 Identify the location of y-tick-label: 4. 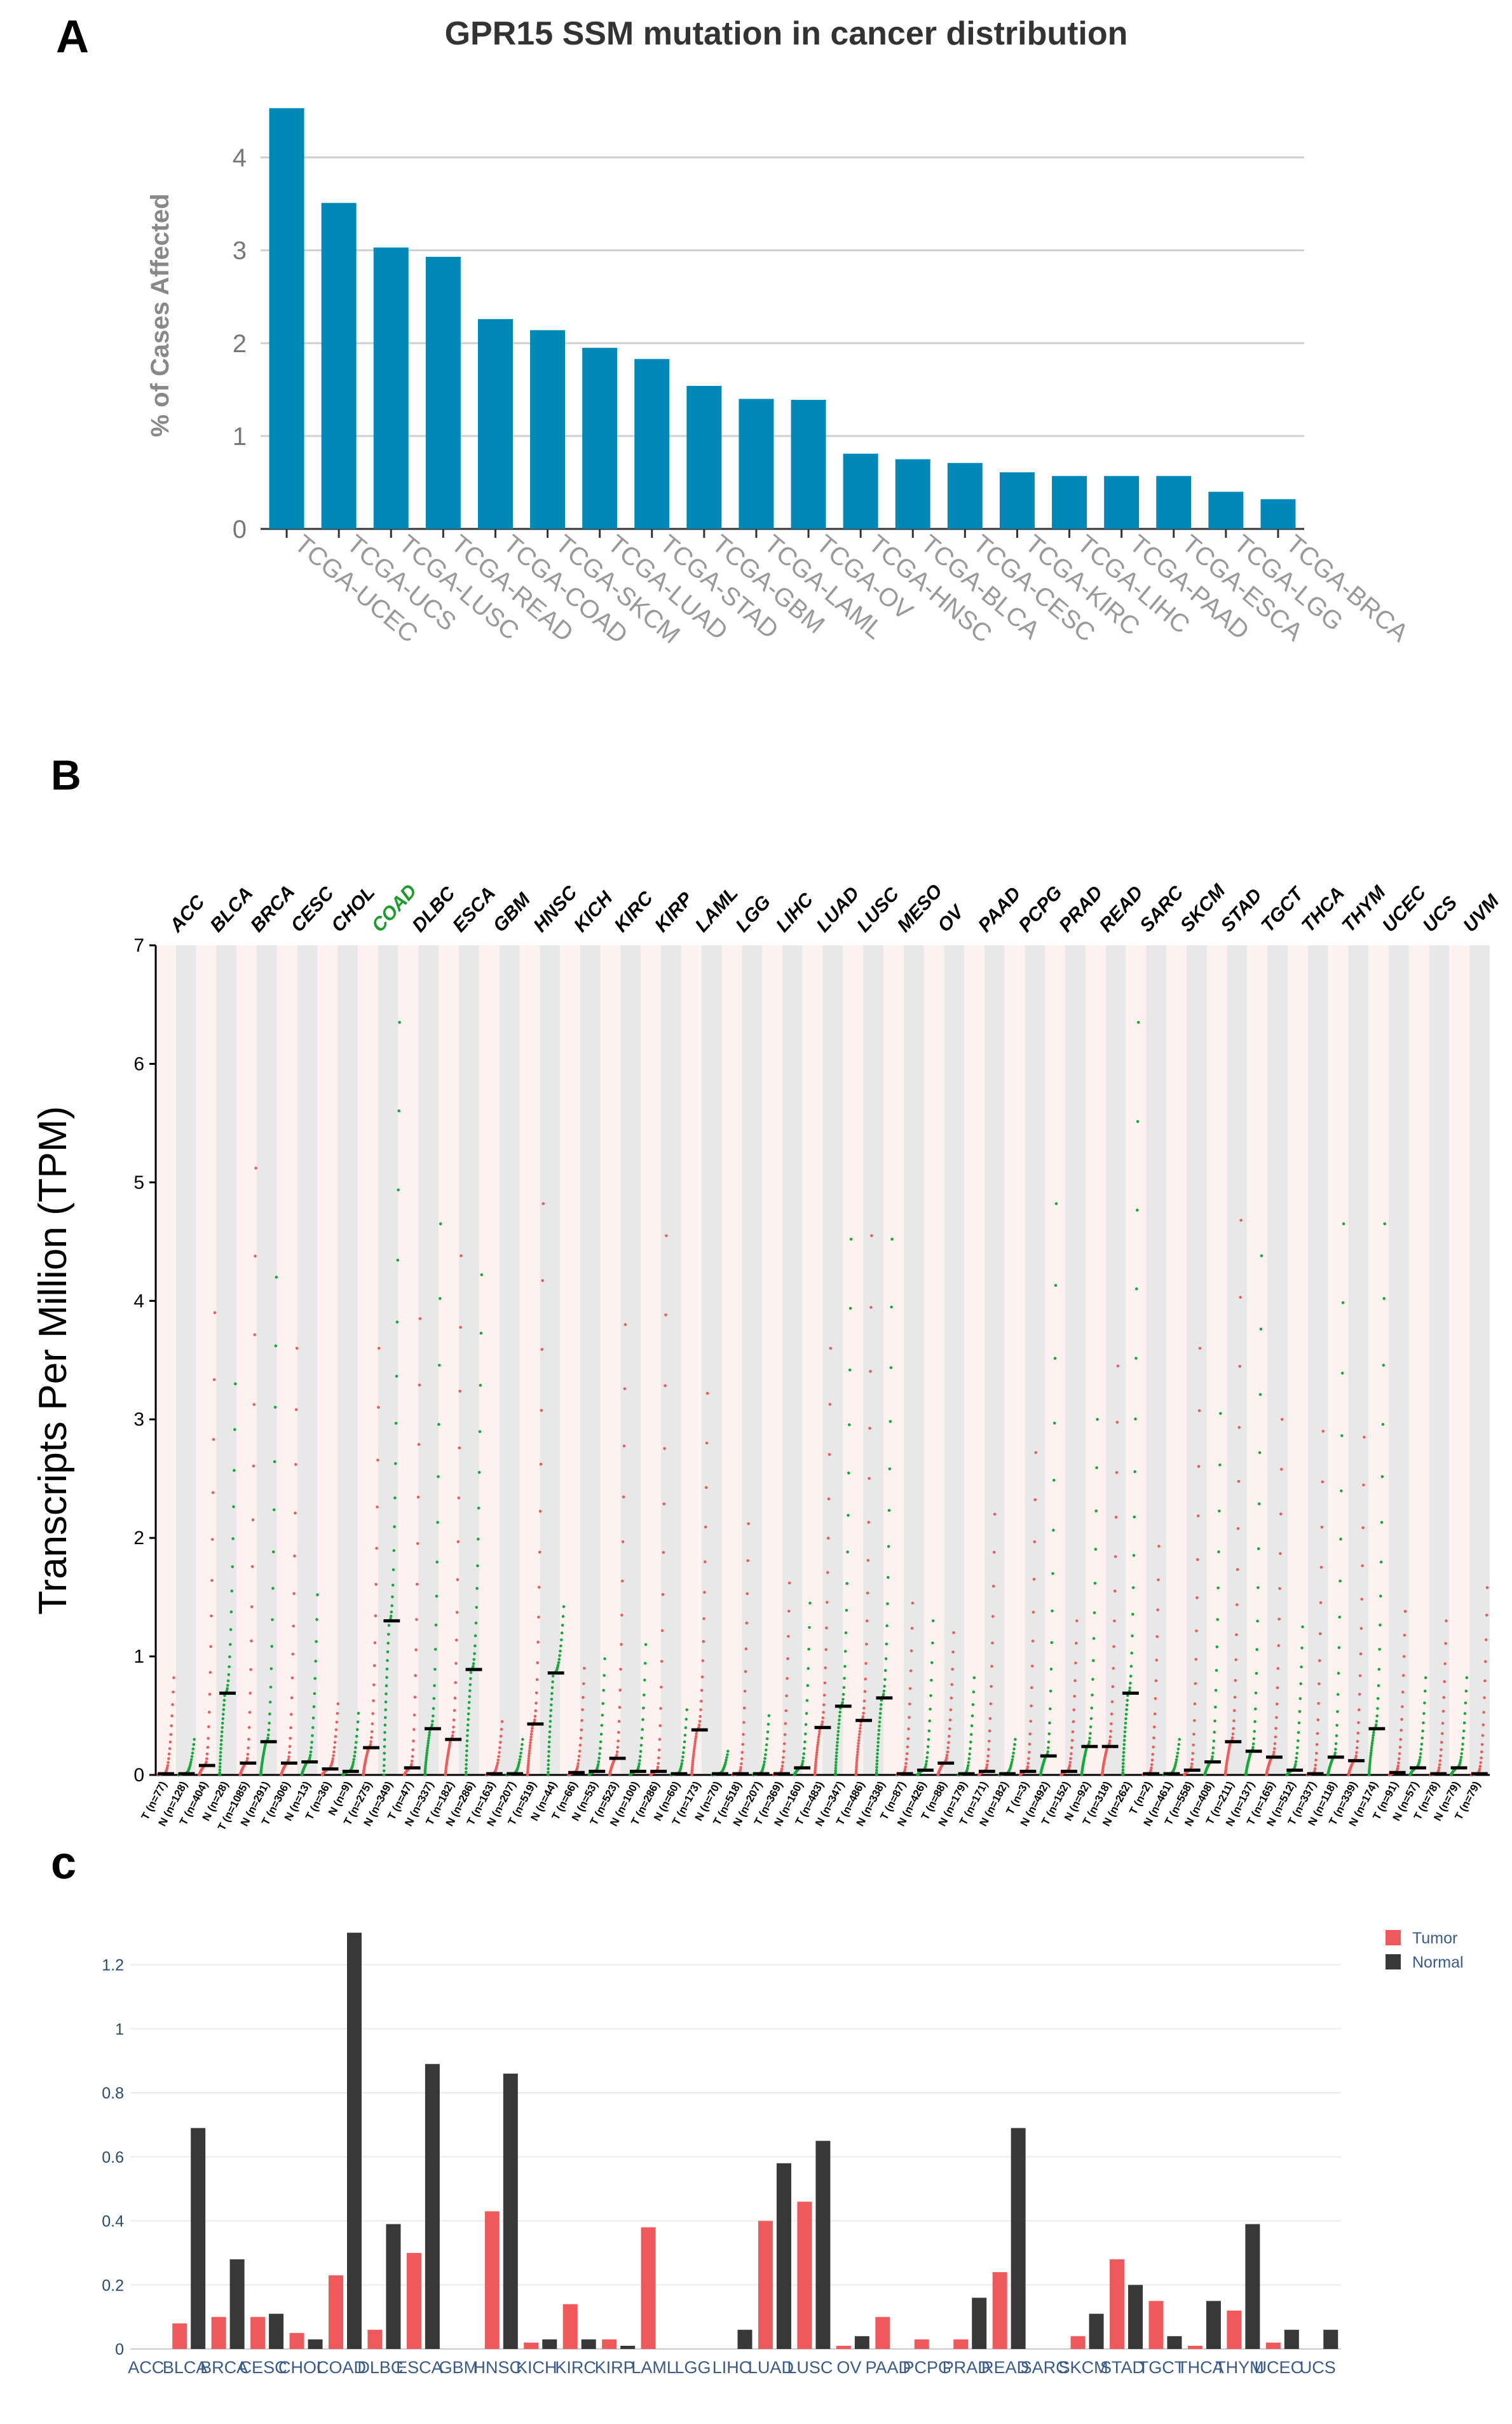
(240, 158).